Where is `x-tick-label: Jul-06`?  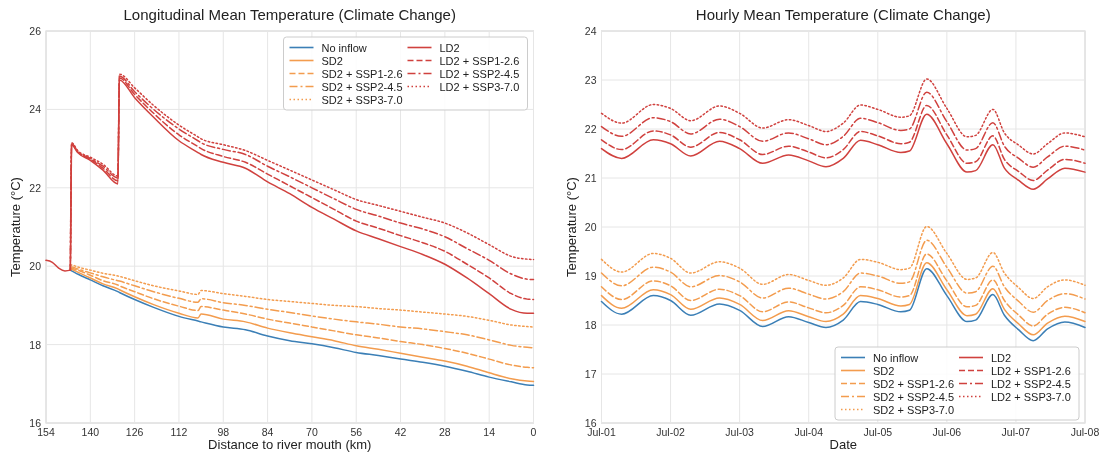 x-tick-label: Jul-06 is located at coordinates (947, 432).